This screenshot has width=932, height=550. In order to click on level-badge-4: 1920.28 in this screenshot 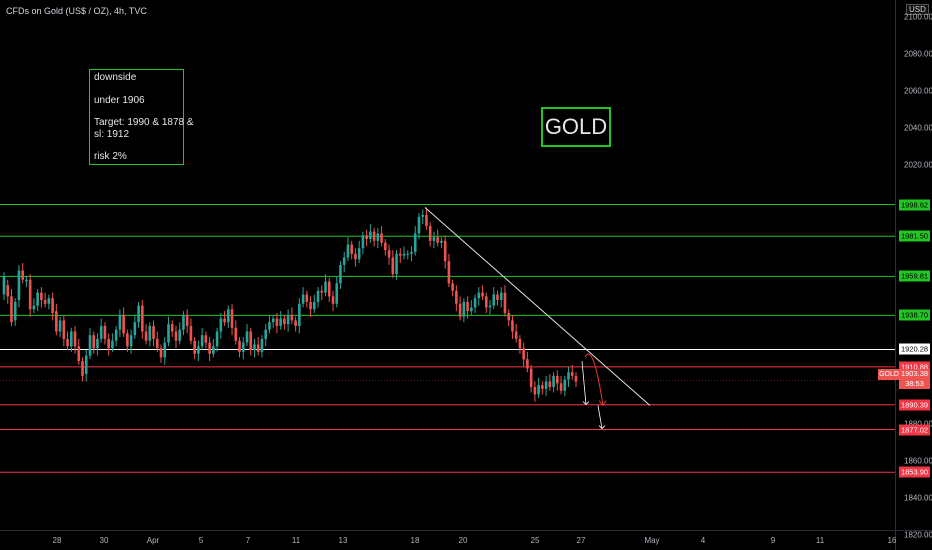, I will do `click(914, 349)`.